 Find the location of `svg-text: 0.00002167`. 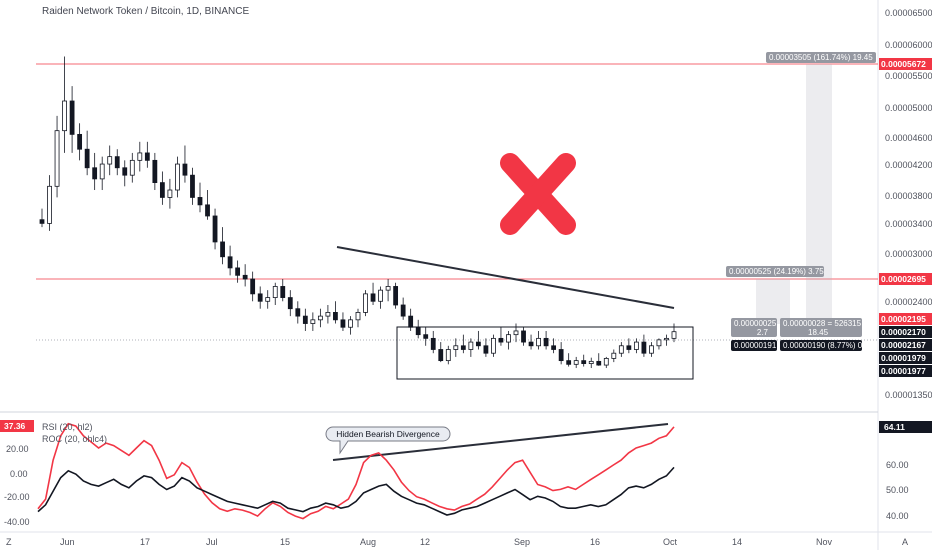

svg-text: 0.00002167 is located at coordinates (903, 345).